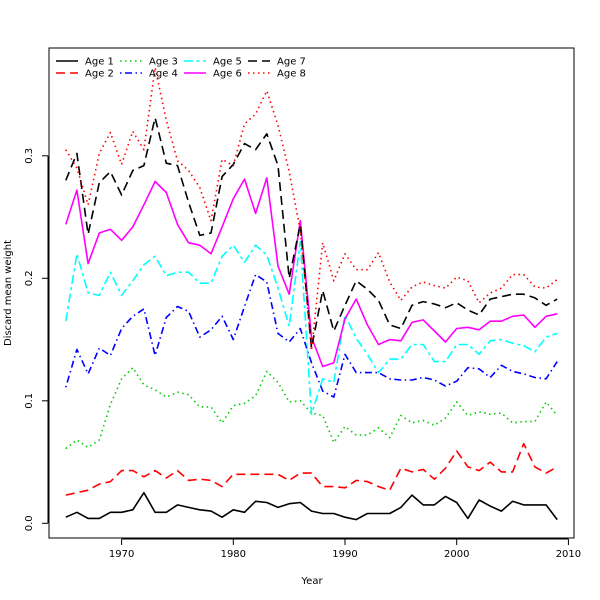 Image resolution: width=600 pixels, height=600 pixels. I want to click on legend-label-age-5: Age 5, so click(227, 62).